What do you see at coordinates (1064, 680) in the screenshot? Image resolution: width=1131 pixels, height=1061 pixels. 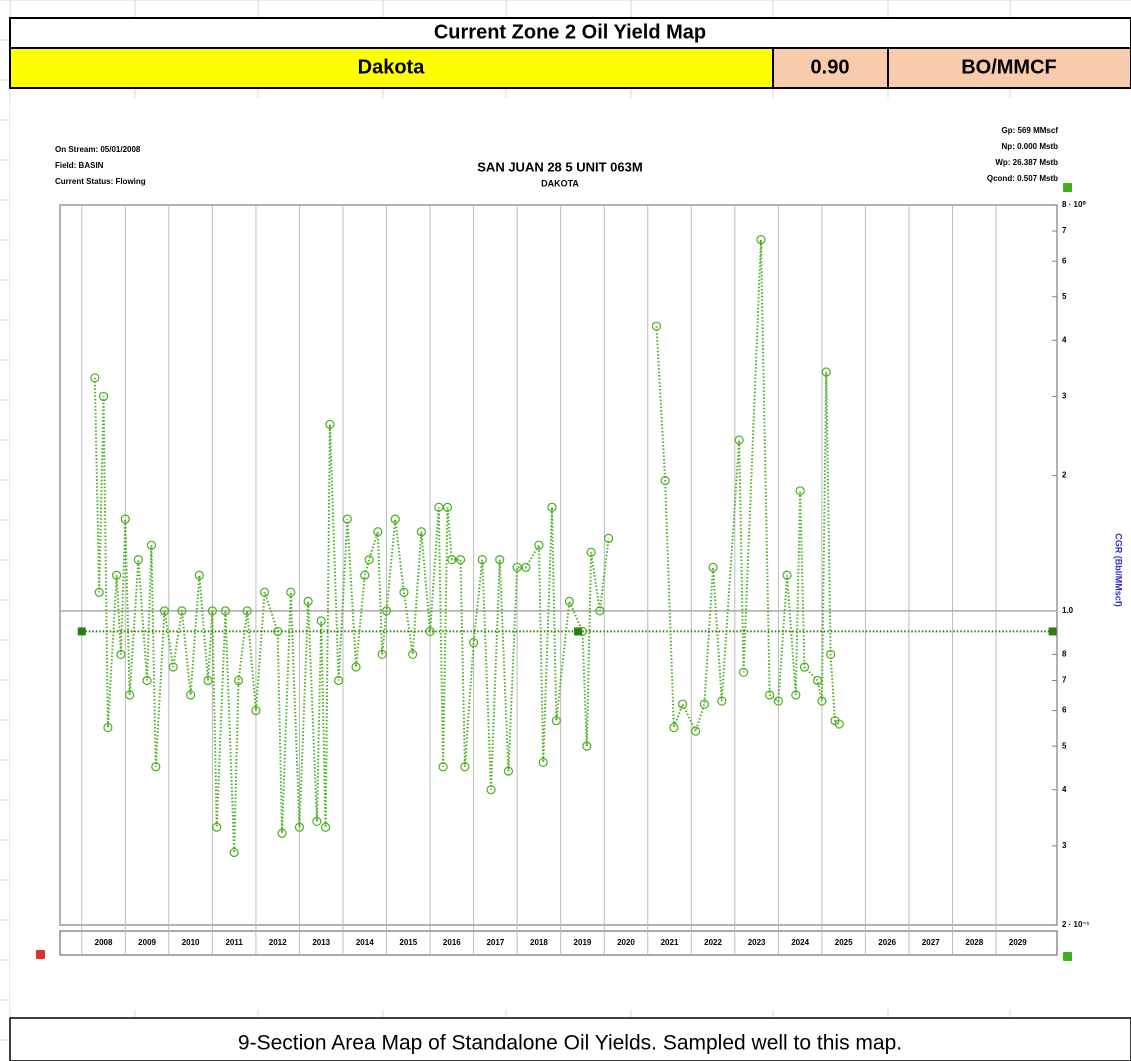 I see `y-tick-label: 7` at bounding box center [1064, 680].